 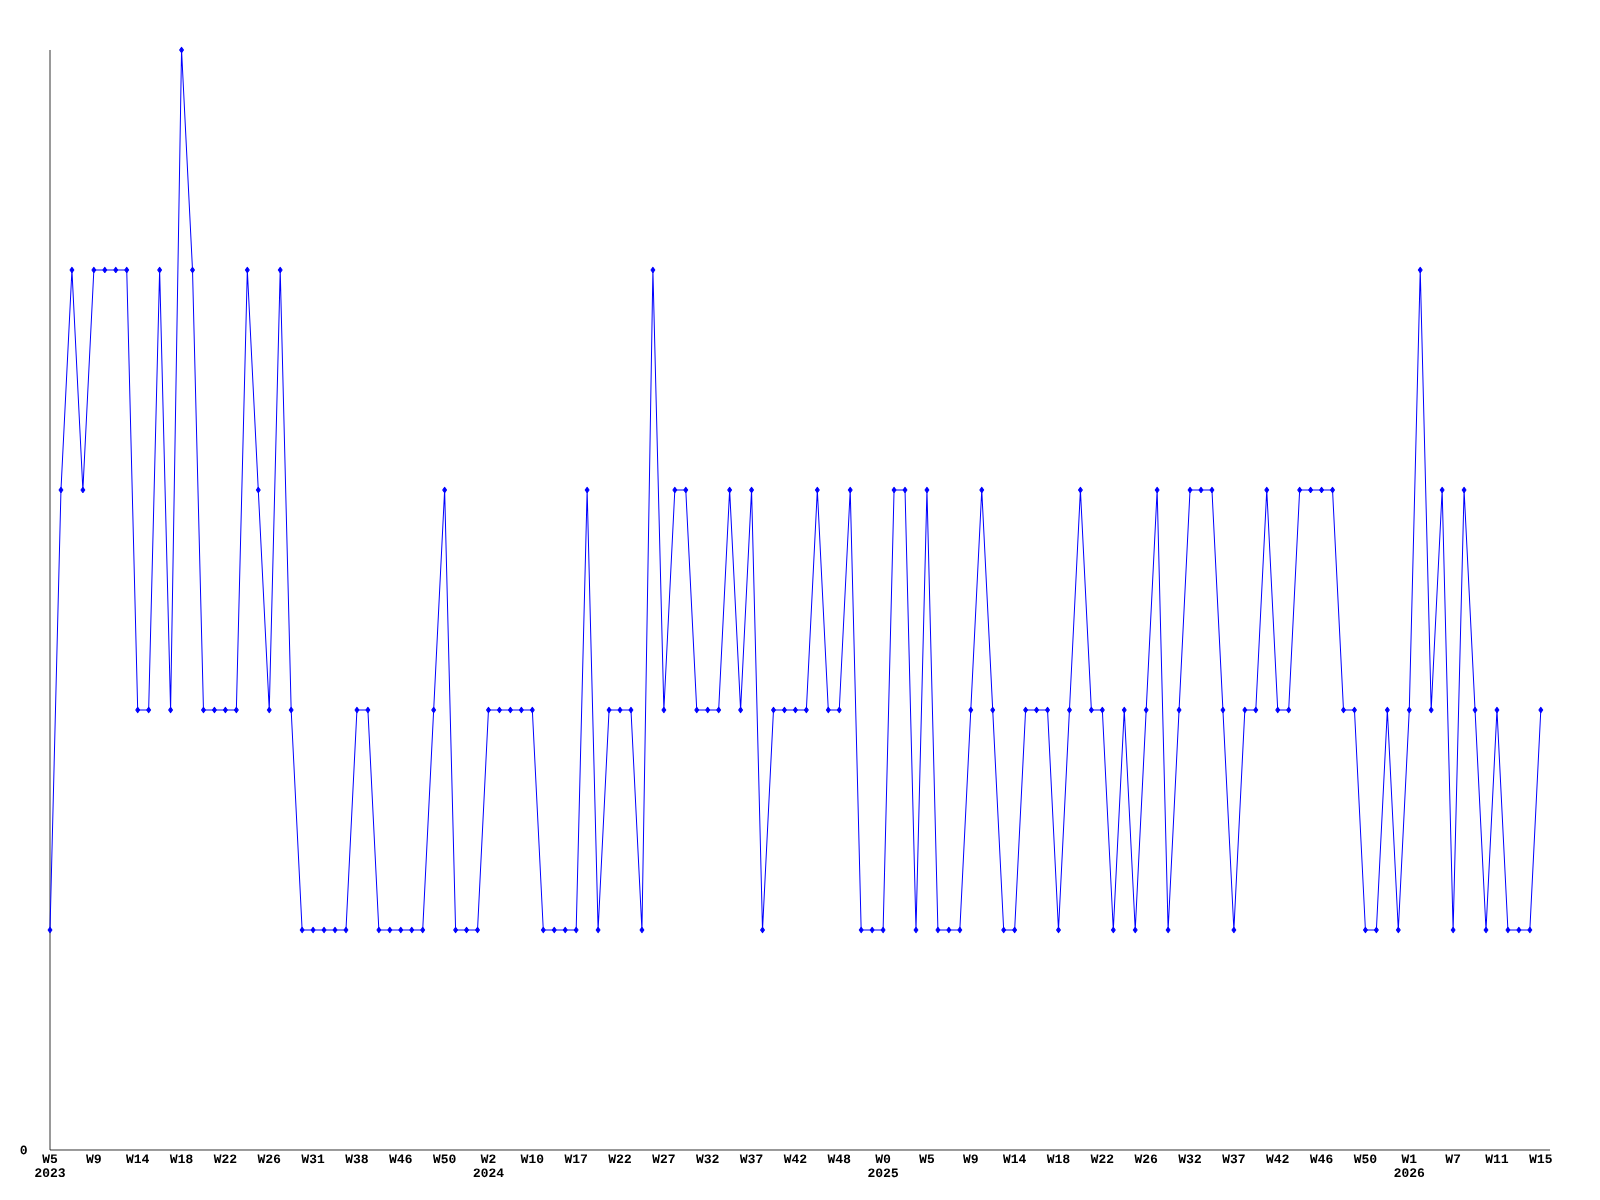 I want to click on x-tick-label: W48, so click(x=839, y=1159).